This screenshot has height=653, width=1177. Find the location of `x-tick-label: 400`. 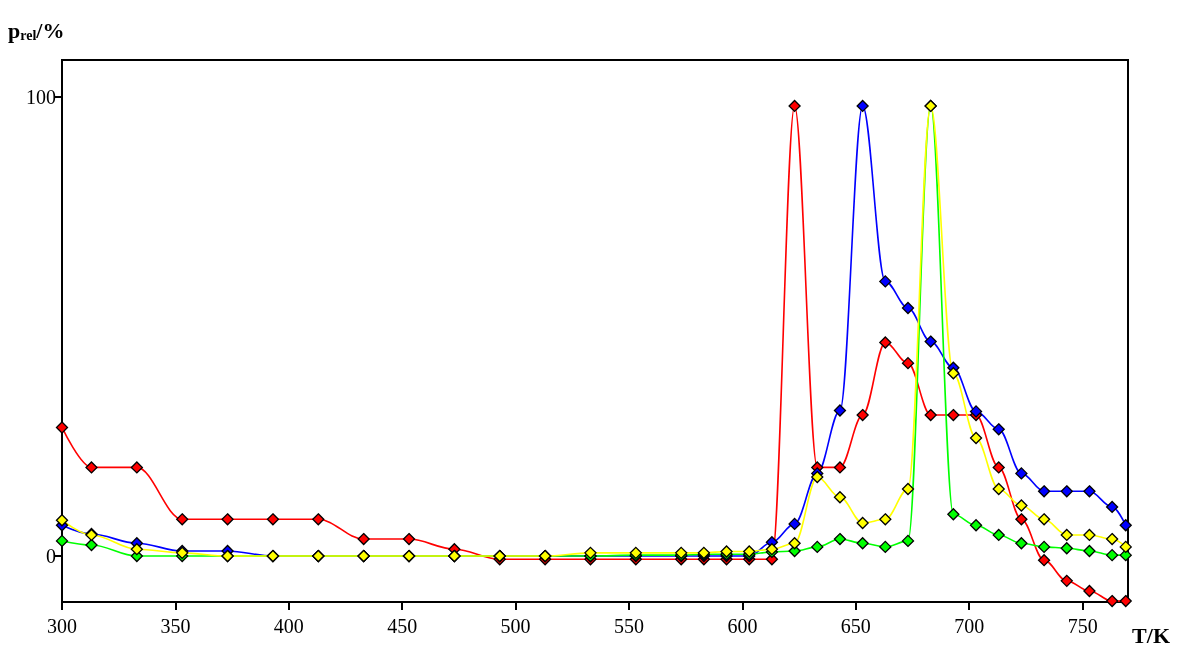

x-tick-label: 400 is located at coordinates (288, 626).